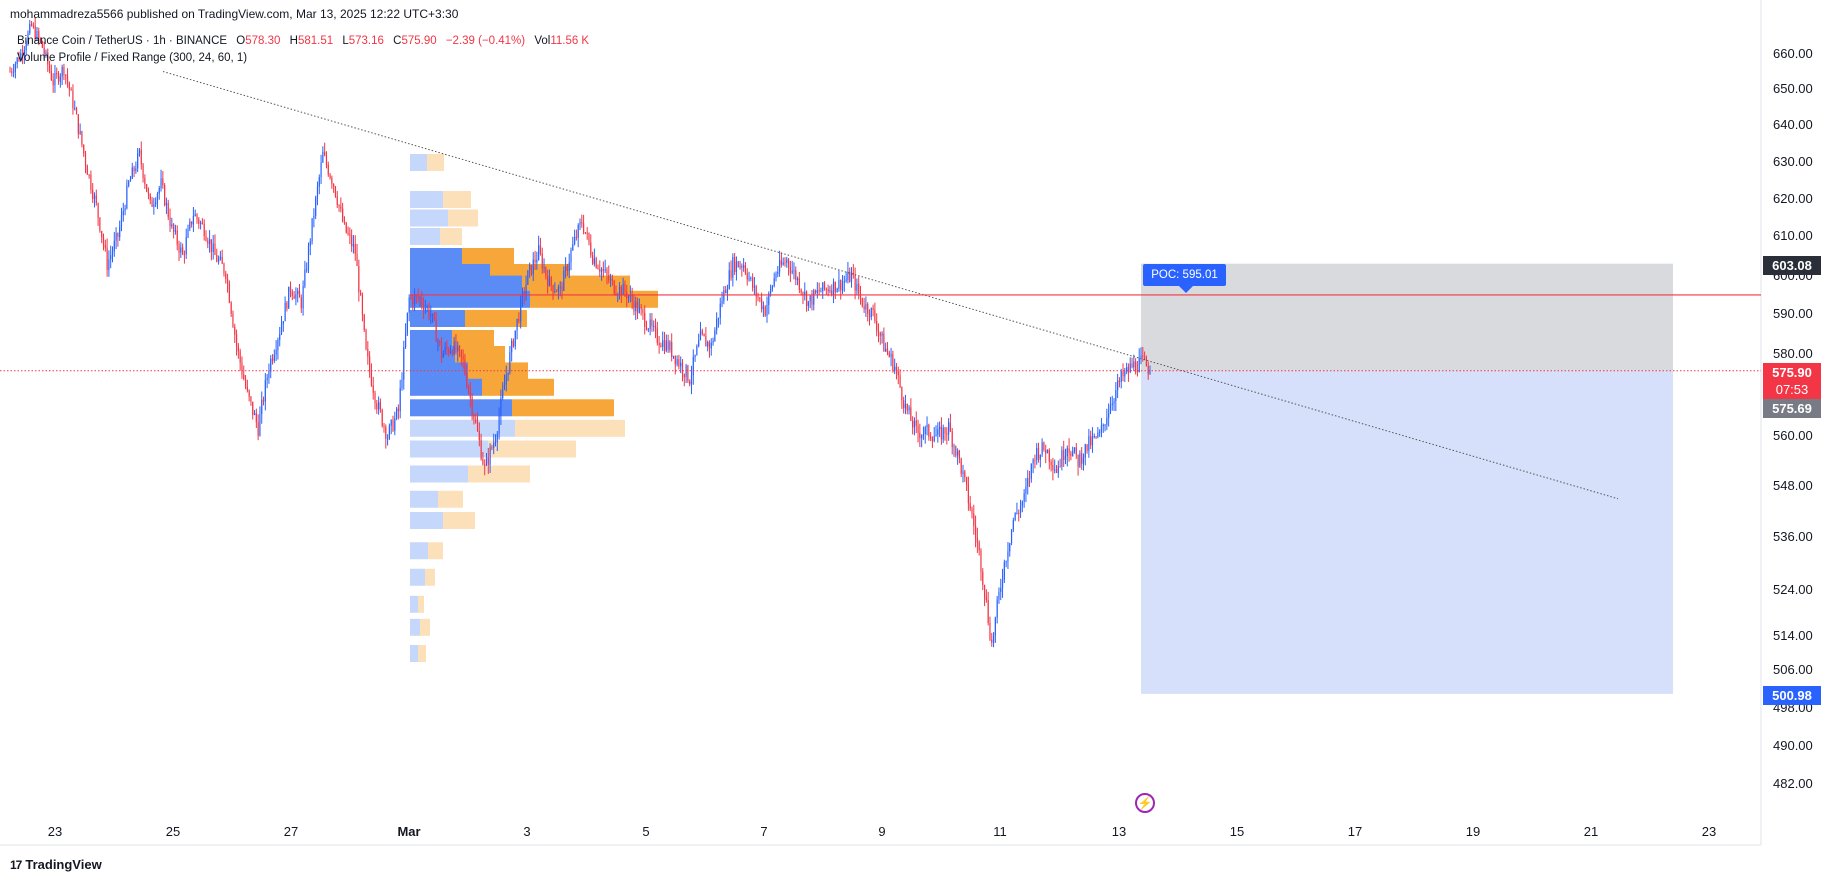 The width and height of the screenshot is (1835, 883). I want to click on price-range-zone, so click(1407, 478).